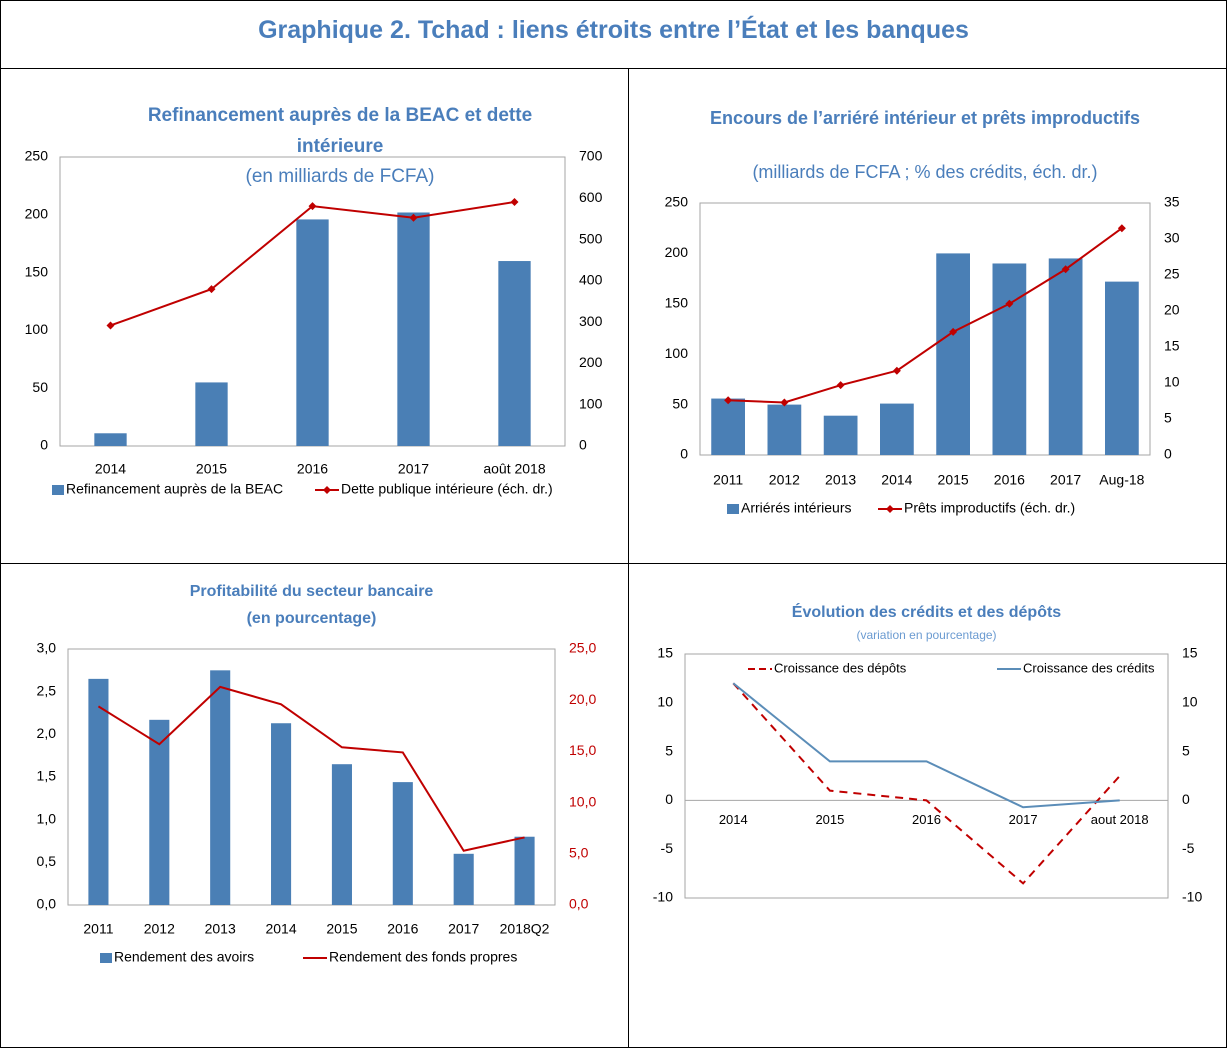 The height and width of the screenshot is (1048, 1227). Describe the element at coordinates (1192, 897) in the screenshot. I see `y2-tick-label: -10` at that location.